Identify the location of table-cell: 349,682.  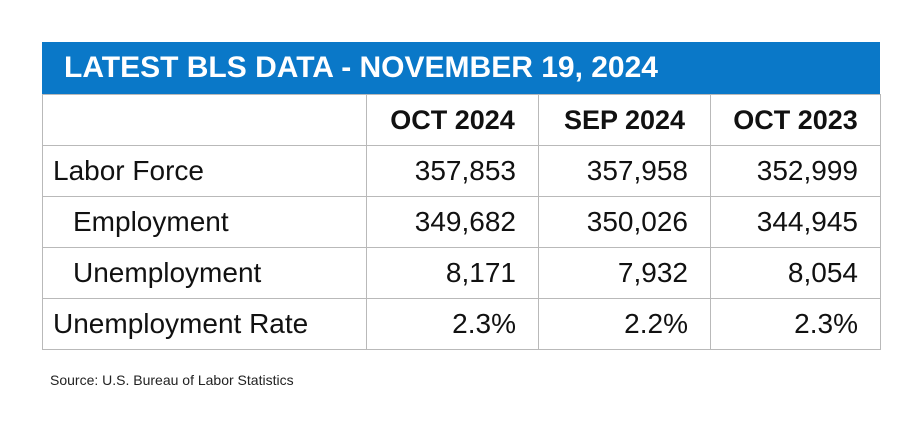
(452, 222).